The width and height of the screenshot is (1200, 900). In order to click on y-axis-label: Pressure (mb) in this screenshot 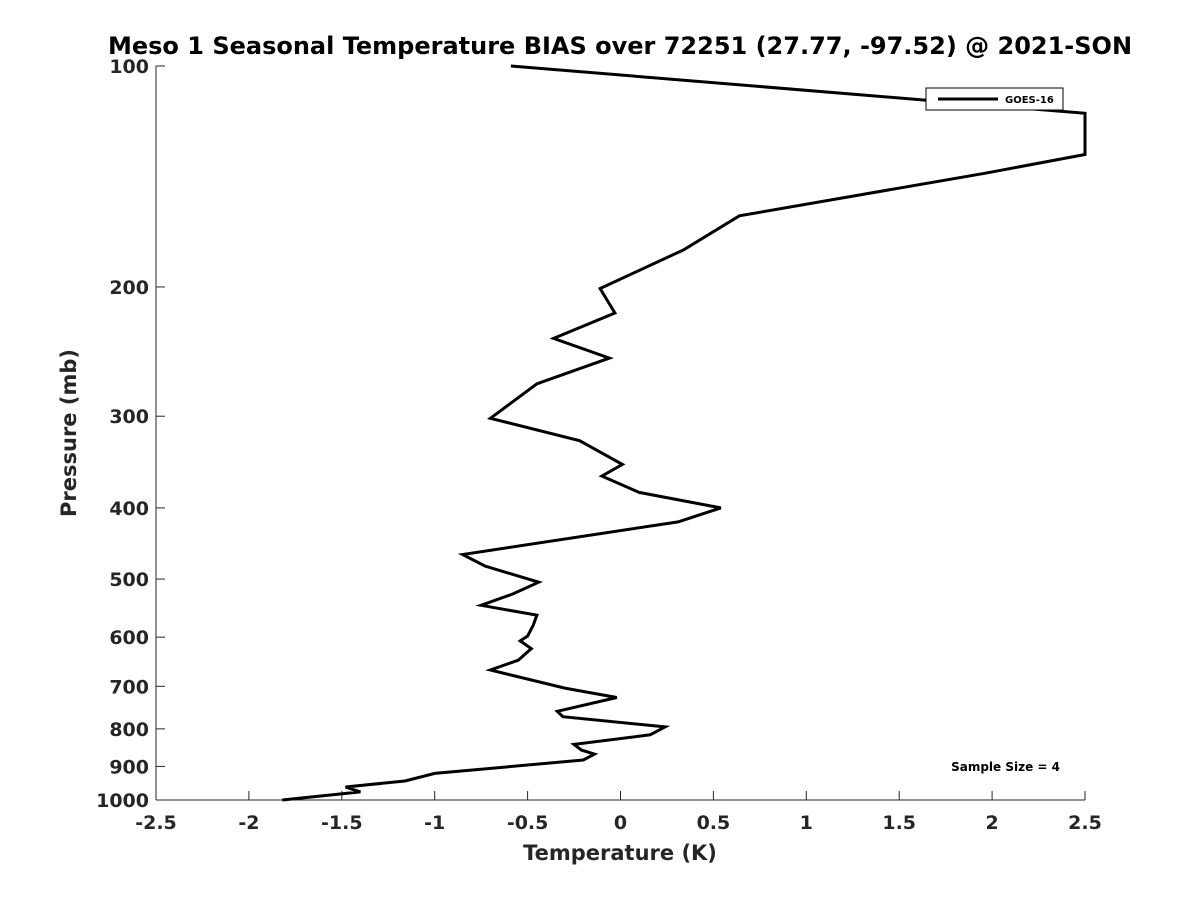, I will do `click(69, 433)`.